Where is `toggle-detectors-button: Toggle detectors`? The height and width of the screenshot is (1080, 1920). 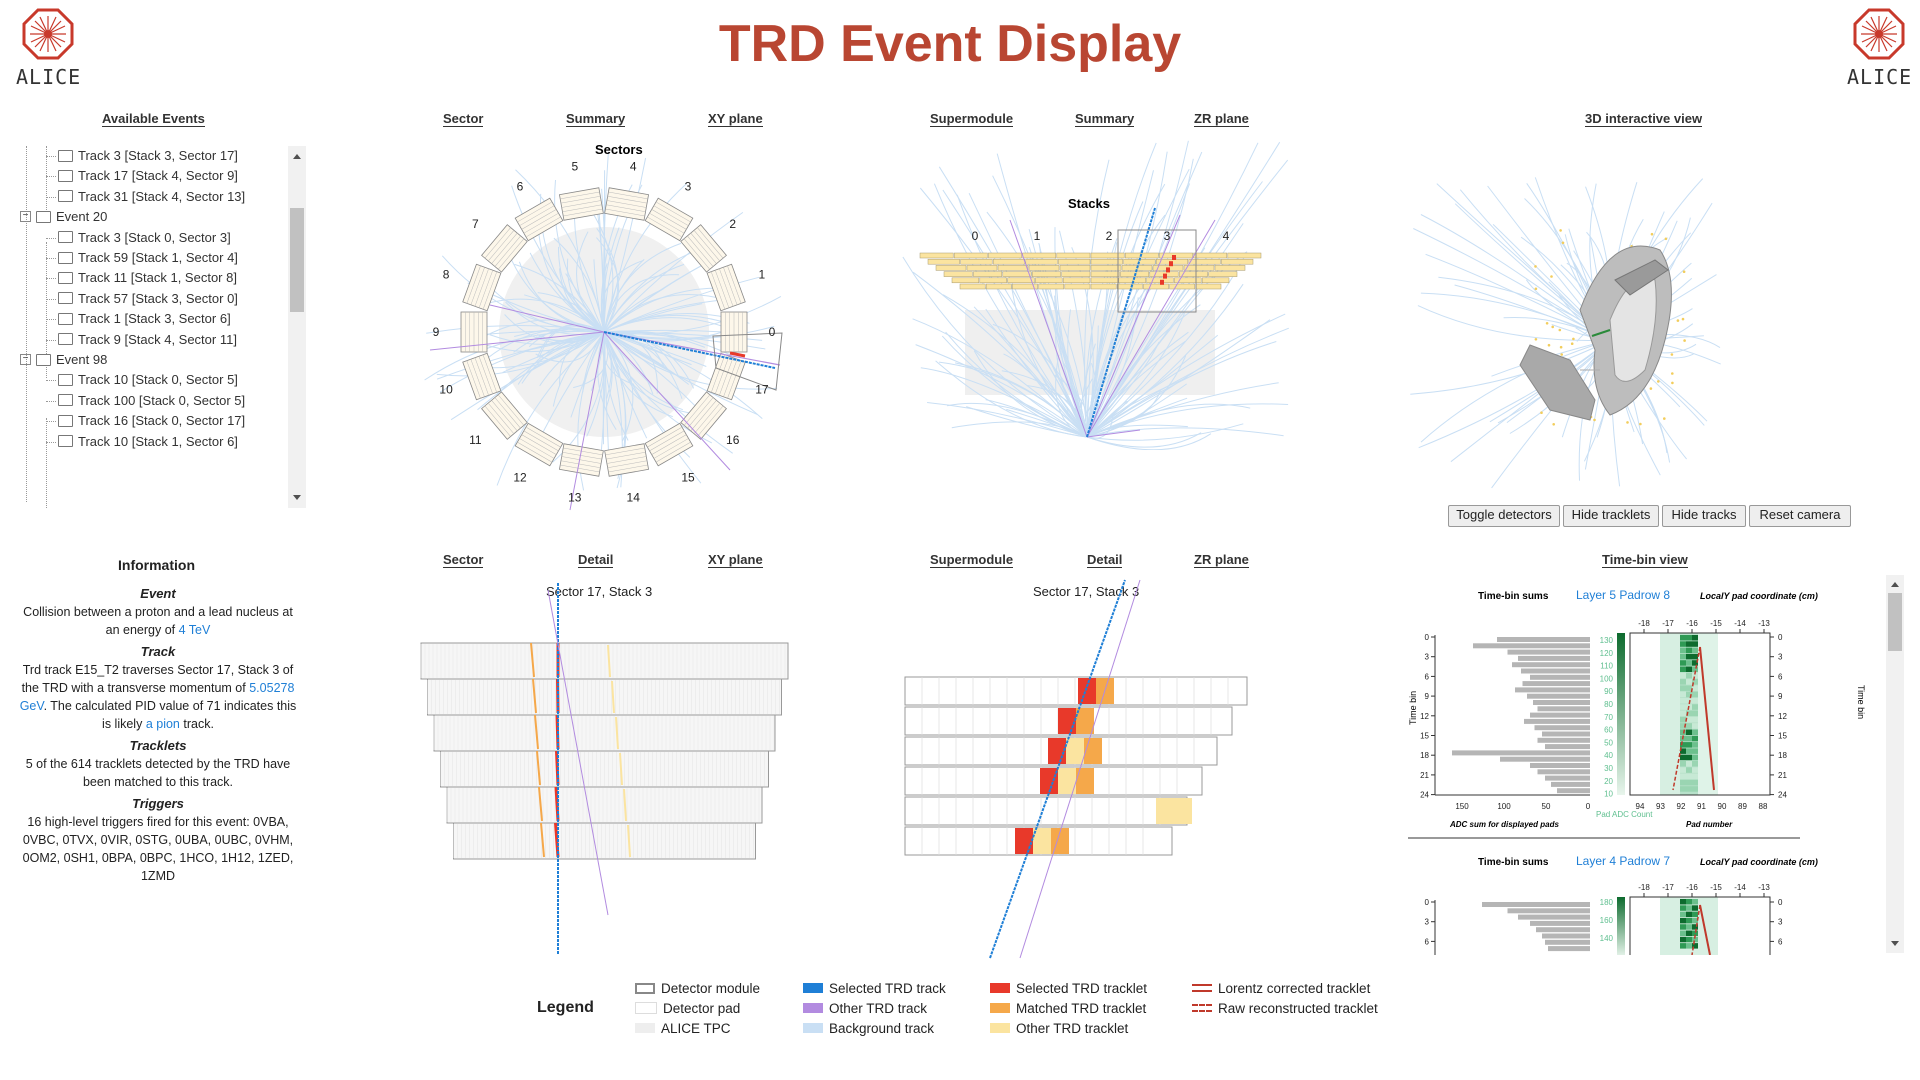 toggle-detectors-button: Toggle detectors is located at coordinates (1504, 516).